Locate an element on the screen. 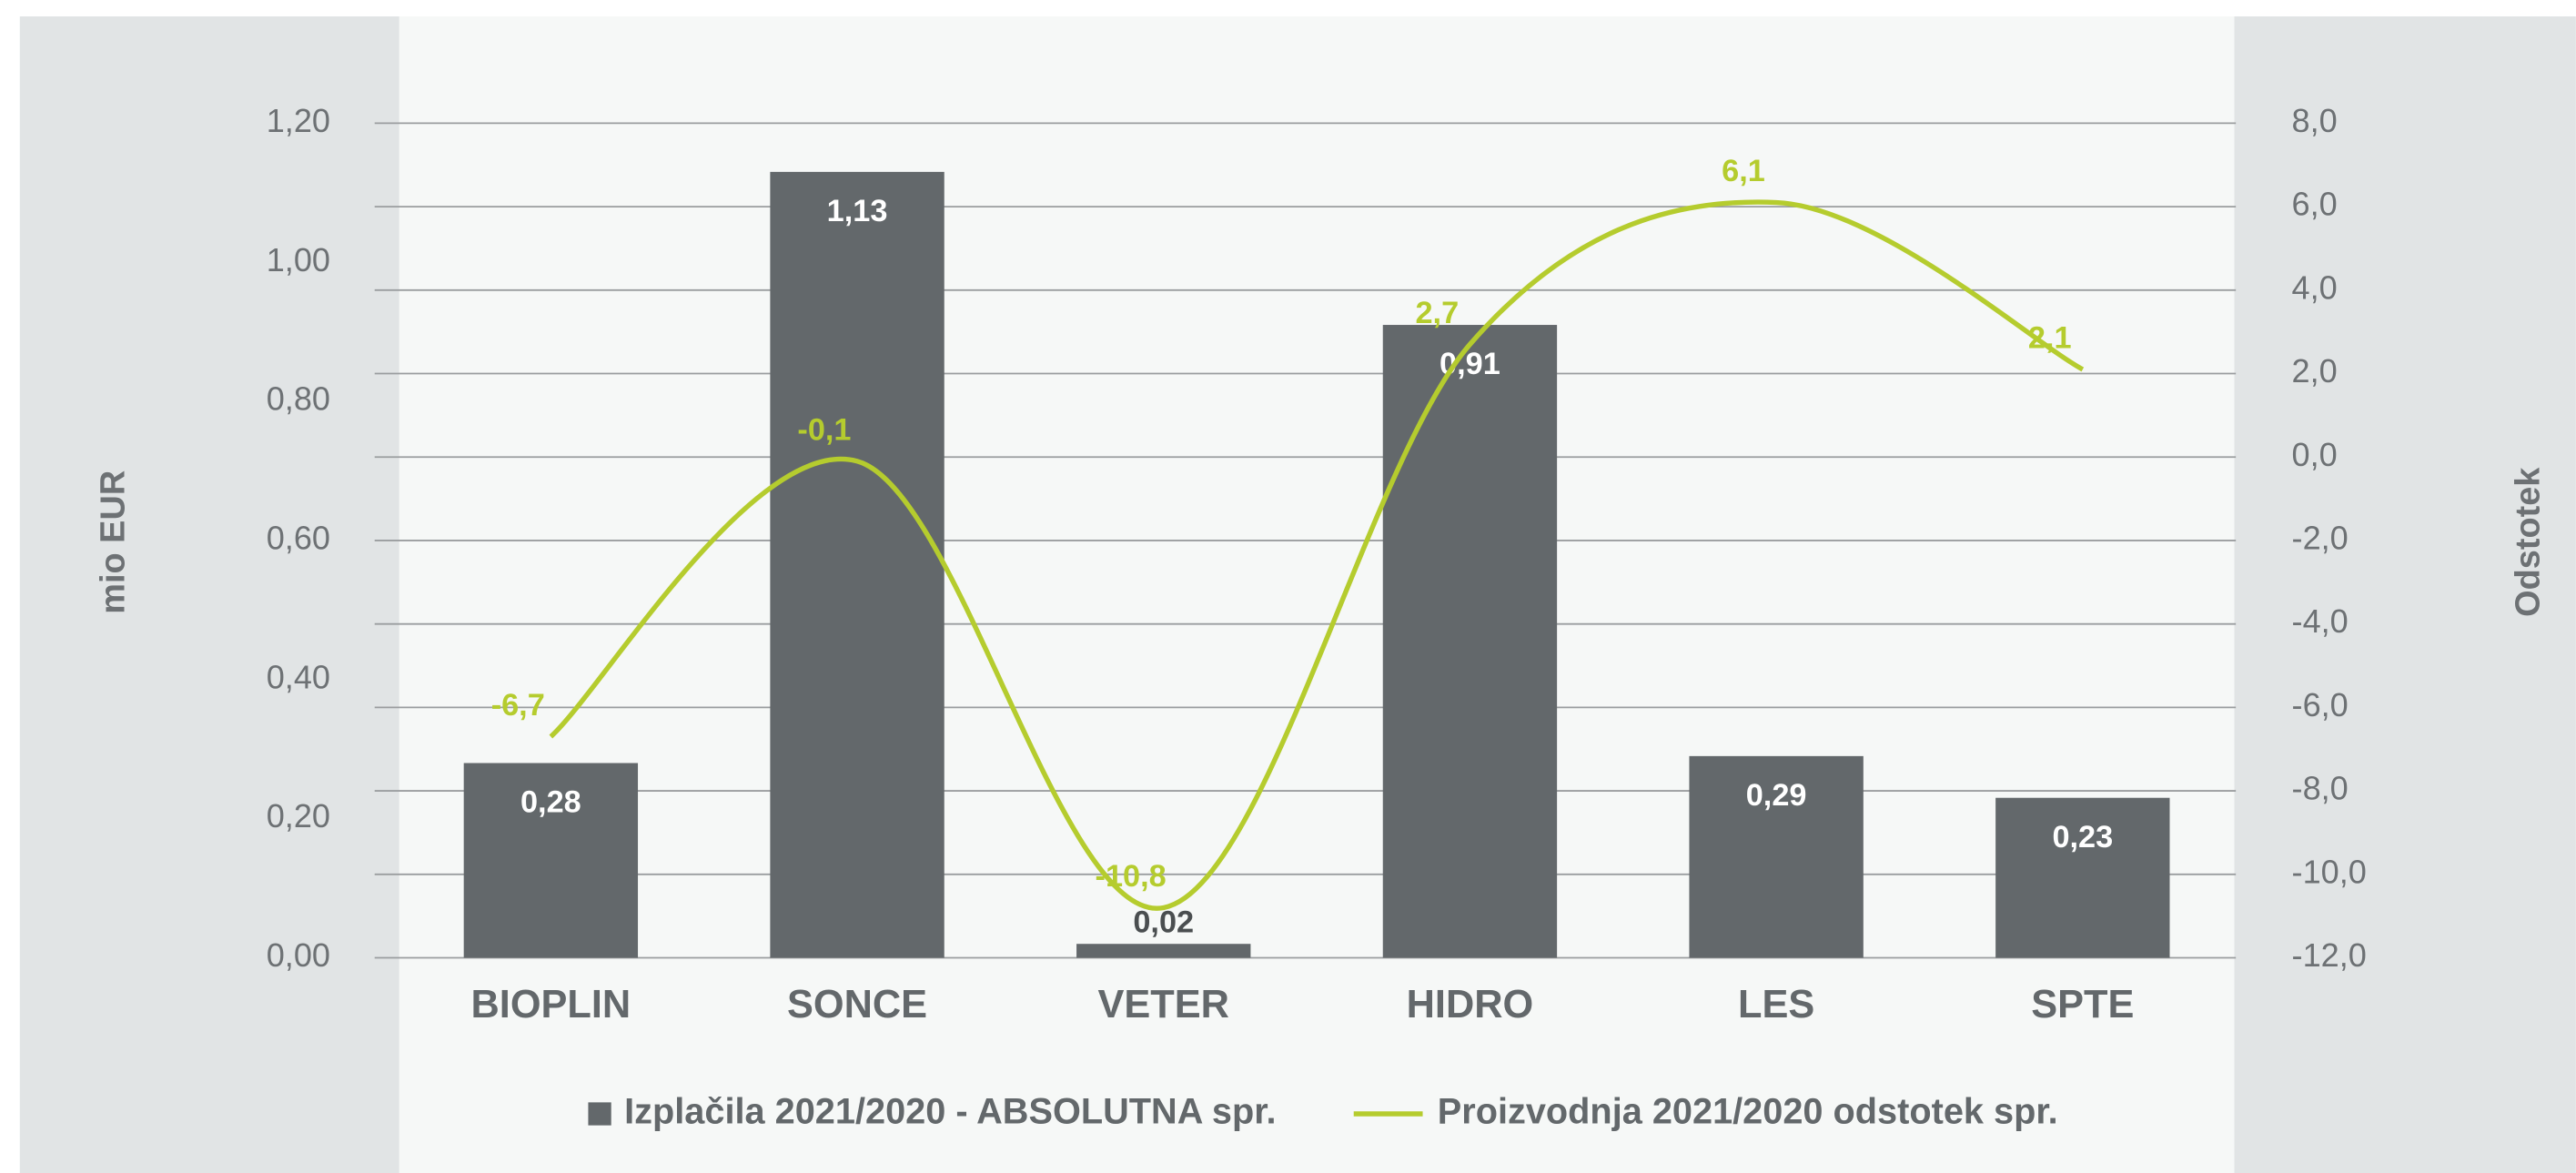  y2-axis-label: Odstotek is located at coordinates (2528, 542).